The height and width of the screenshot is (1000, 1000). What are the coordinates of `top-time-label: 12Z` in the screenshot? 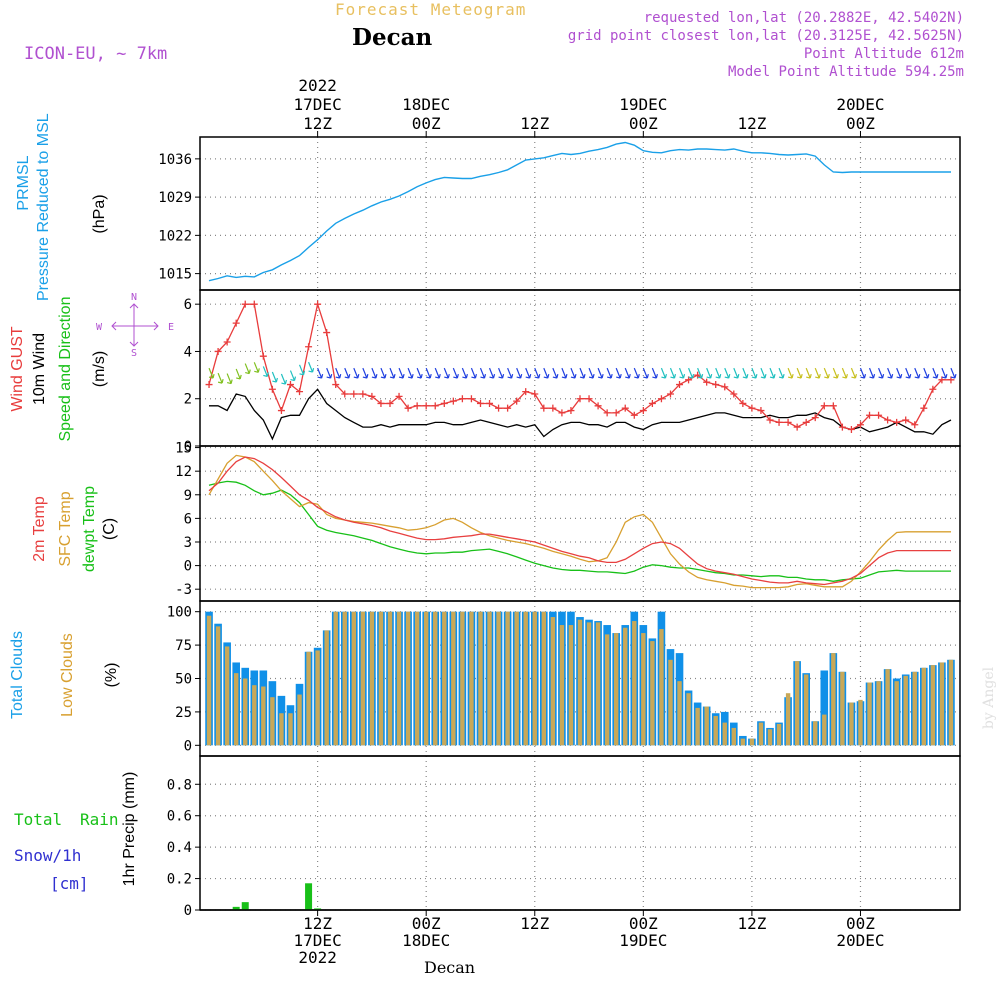 It's located at (534, 123).